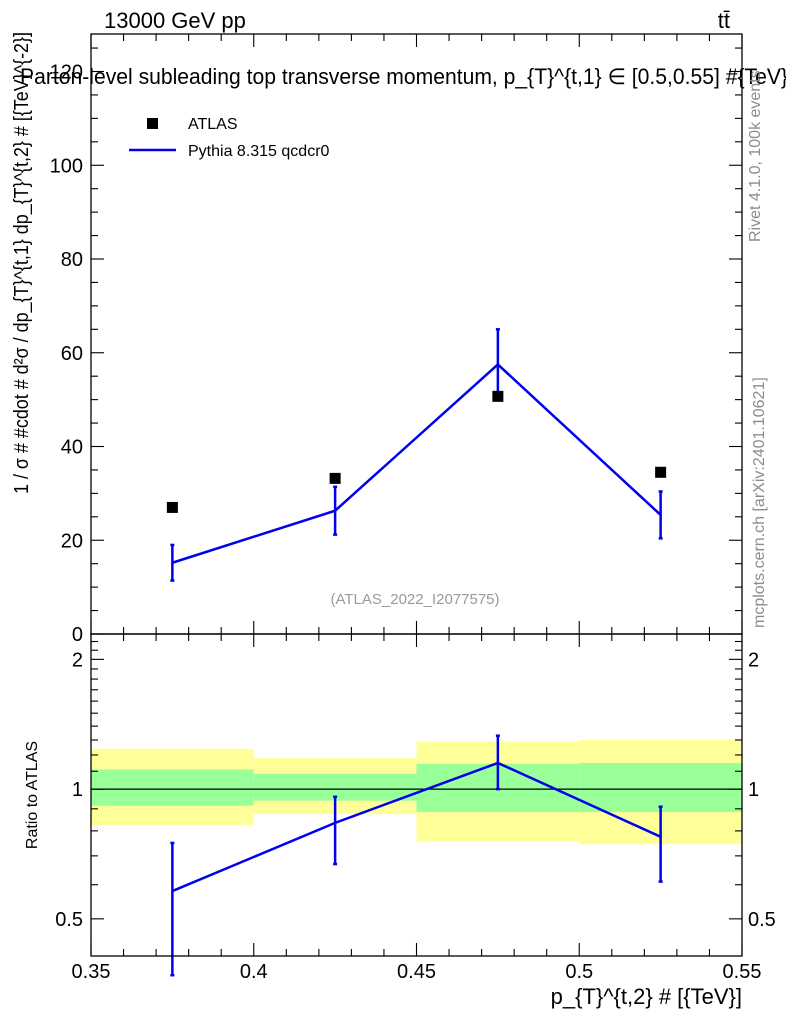 The height and width of the screenshot is (1024, 786). I want to click on reference-label: (ATLAS_2022_I2077575), so click(414, 599).